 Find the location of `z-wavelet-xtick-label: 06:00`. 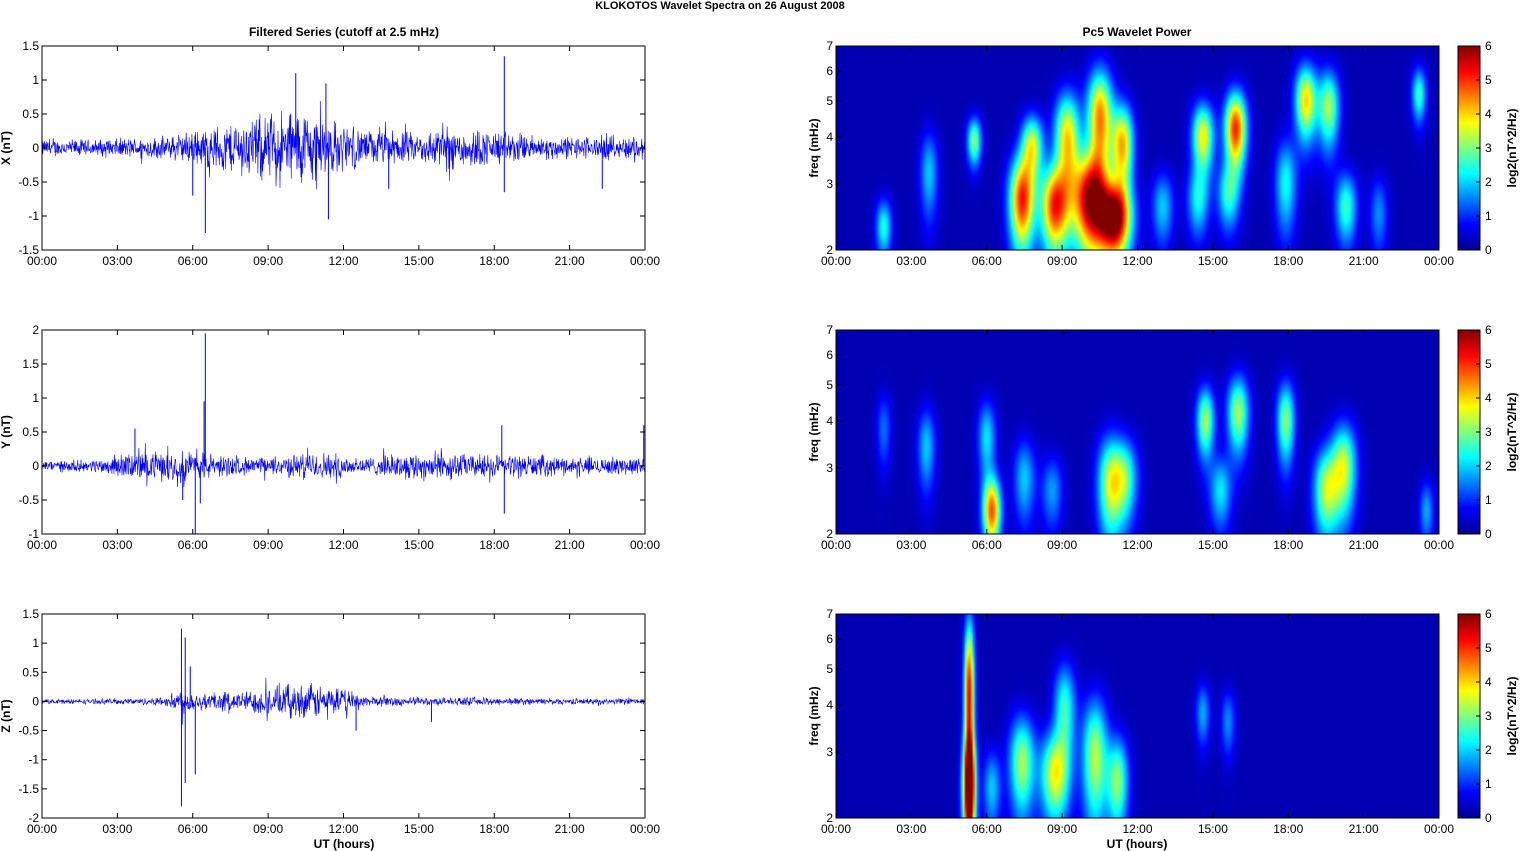

z-wavelet-xtick-label: 06:00 is located at coordinates (987, 829).